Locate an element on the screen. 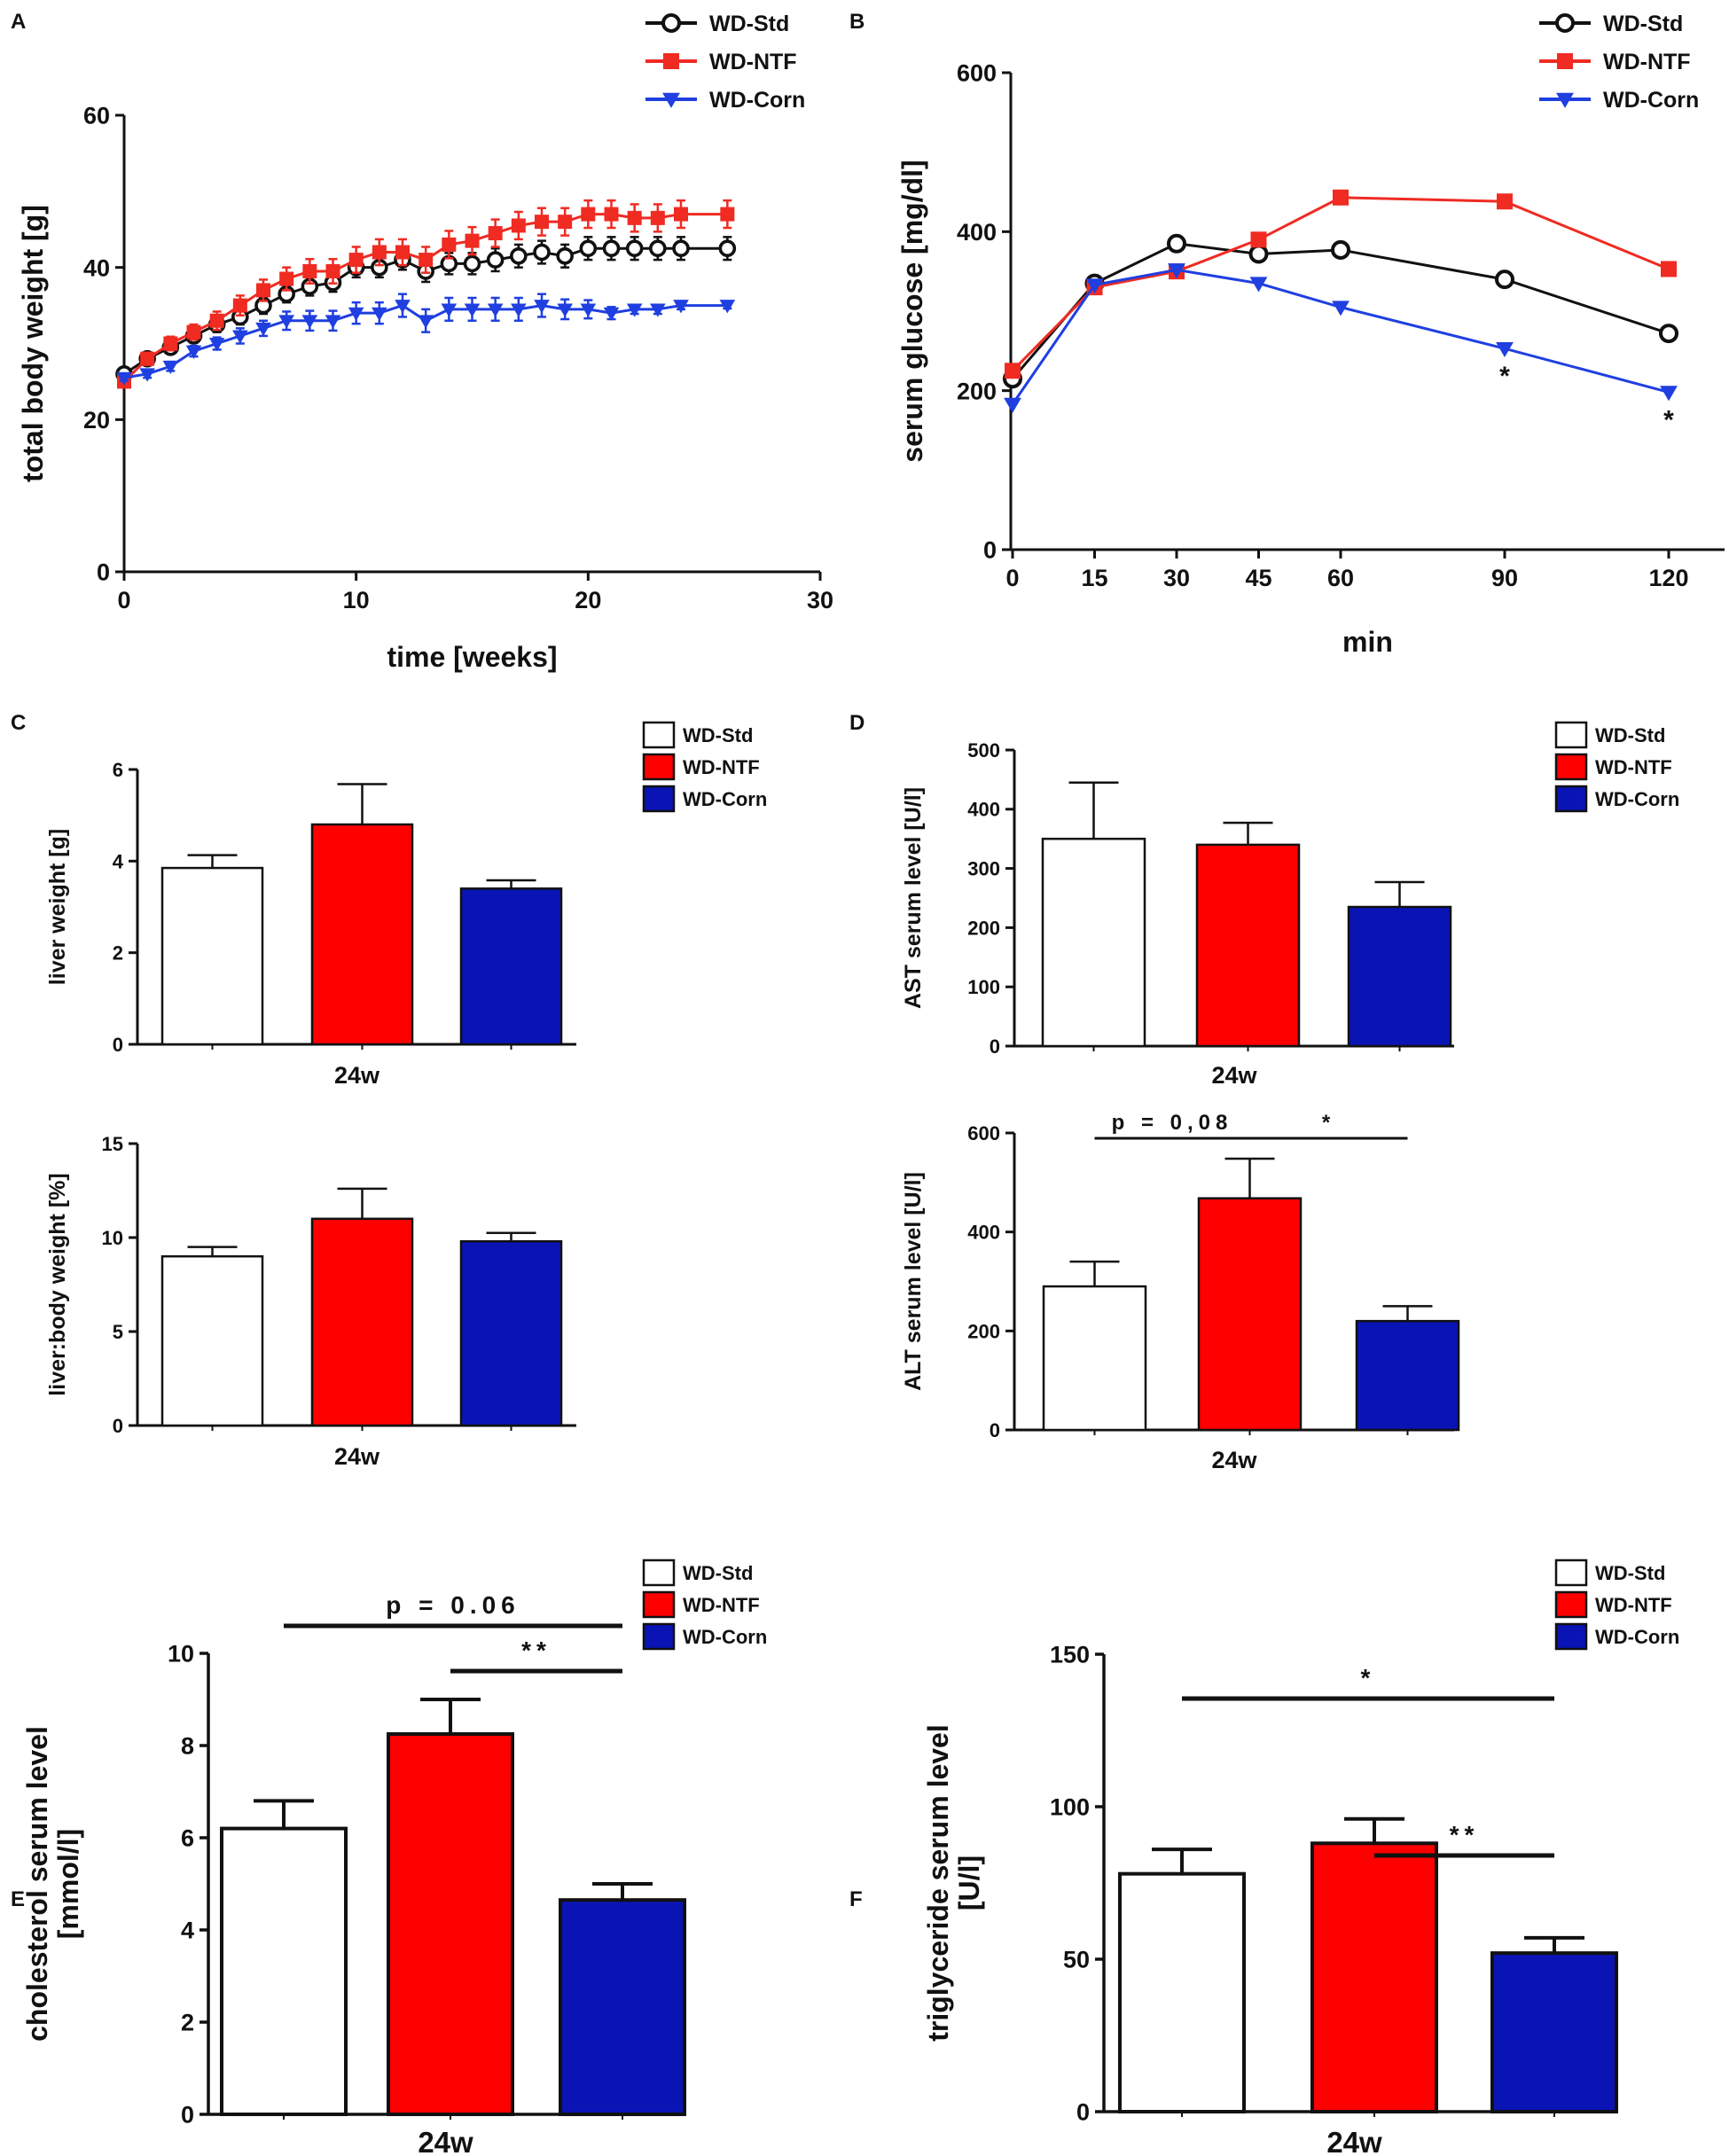 The width and height of the screenshot is (1729, 2156). x-tick-label: 45 is located at coordinates (1258, 578).